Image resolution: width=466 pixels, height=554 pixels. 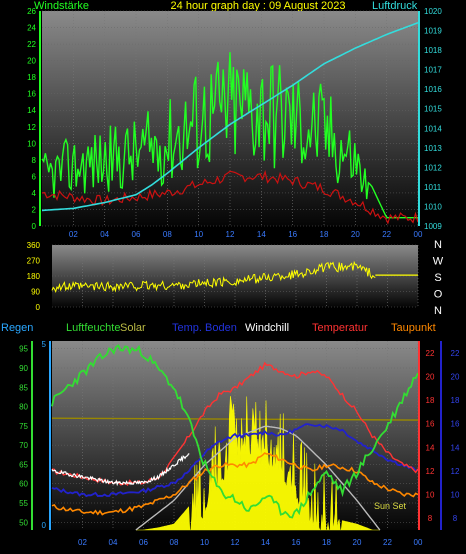 What do you see at coordinates (438, 262) in the screenshot?
I see `compass-label: W` at bounding box center [438, 262].